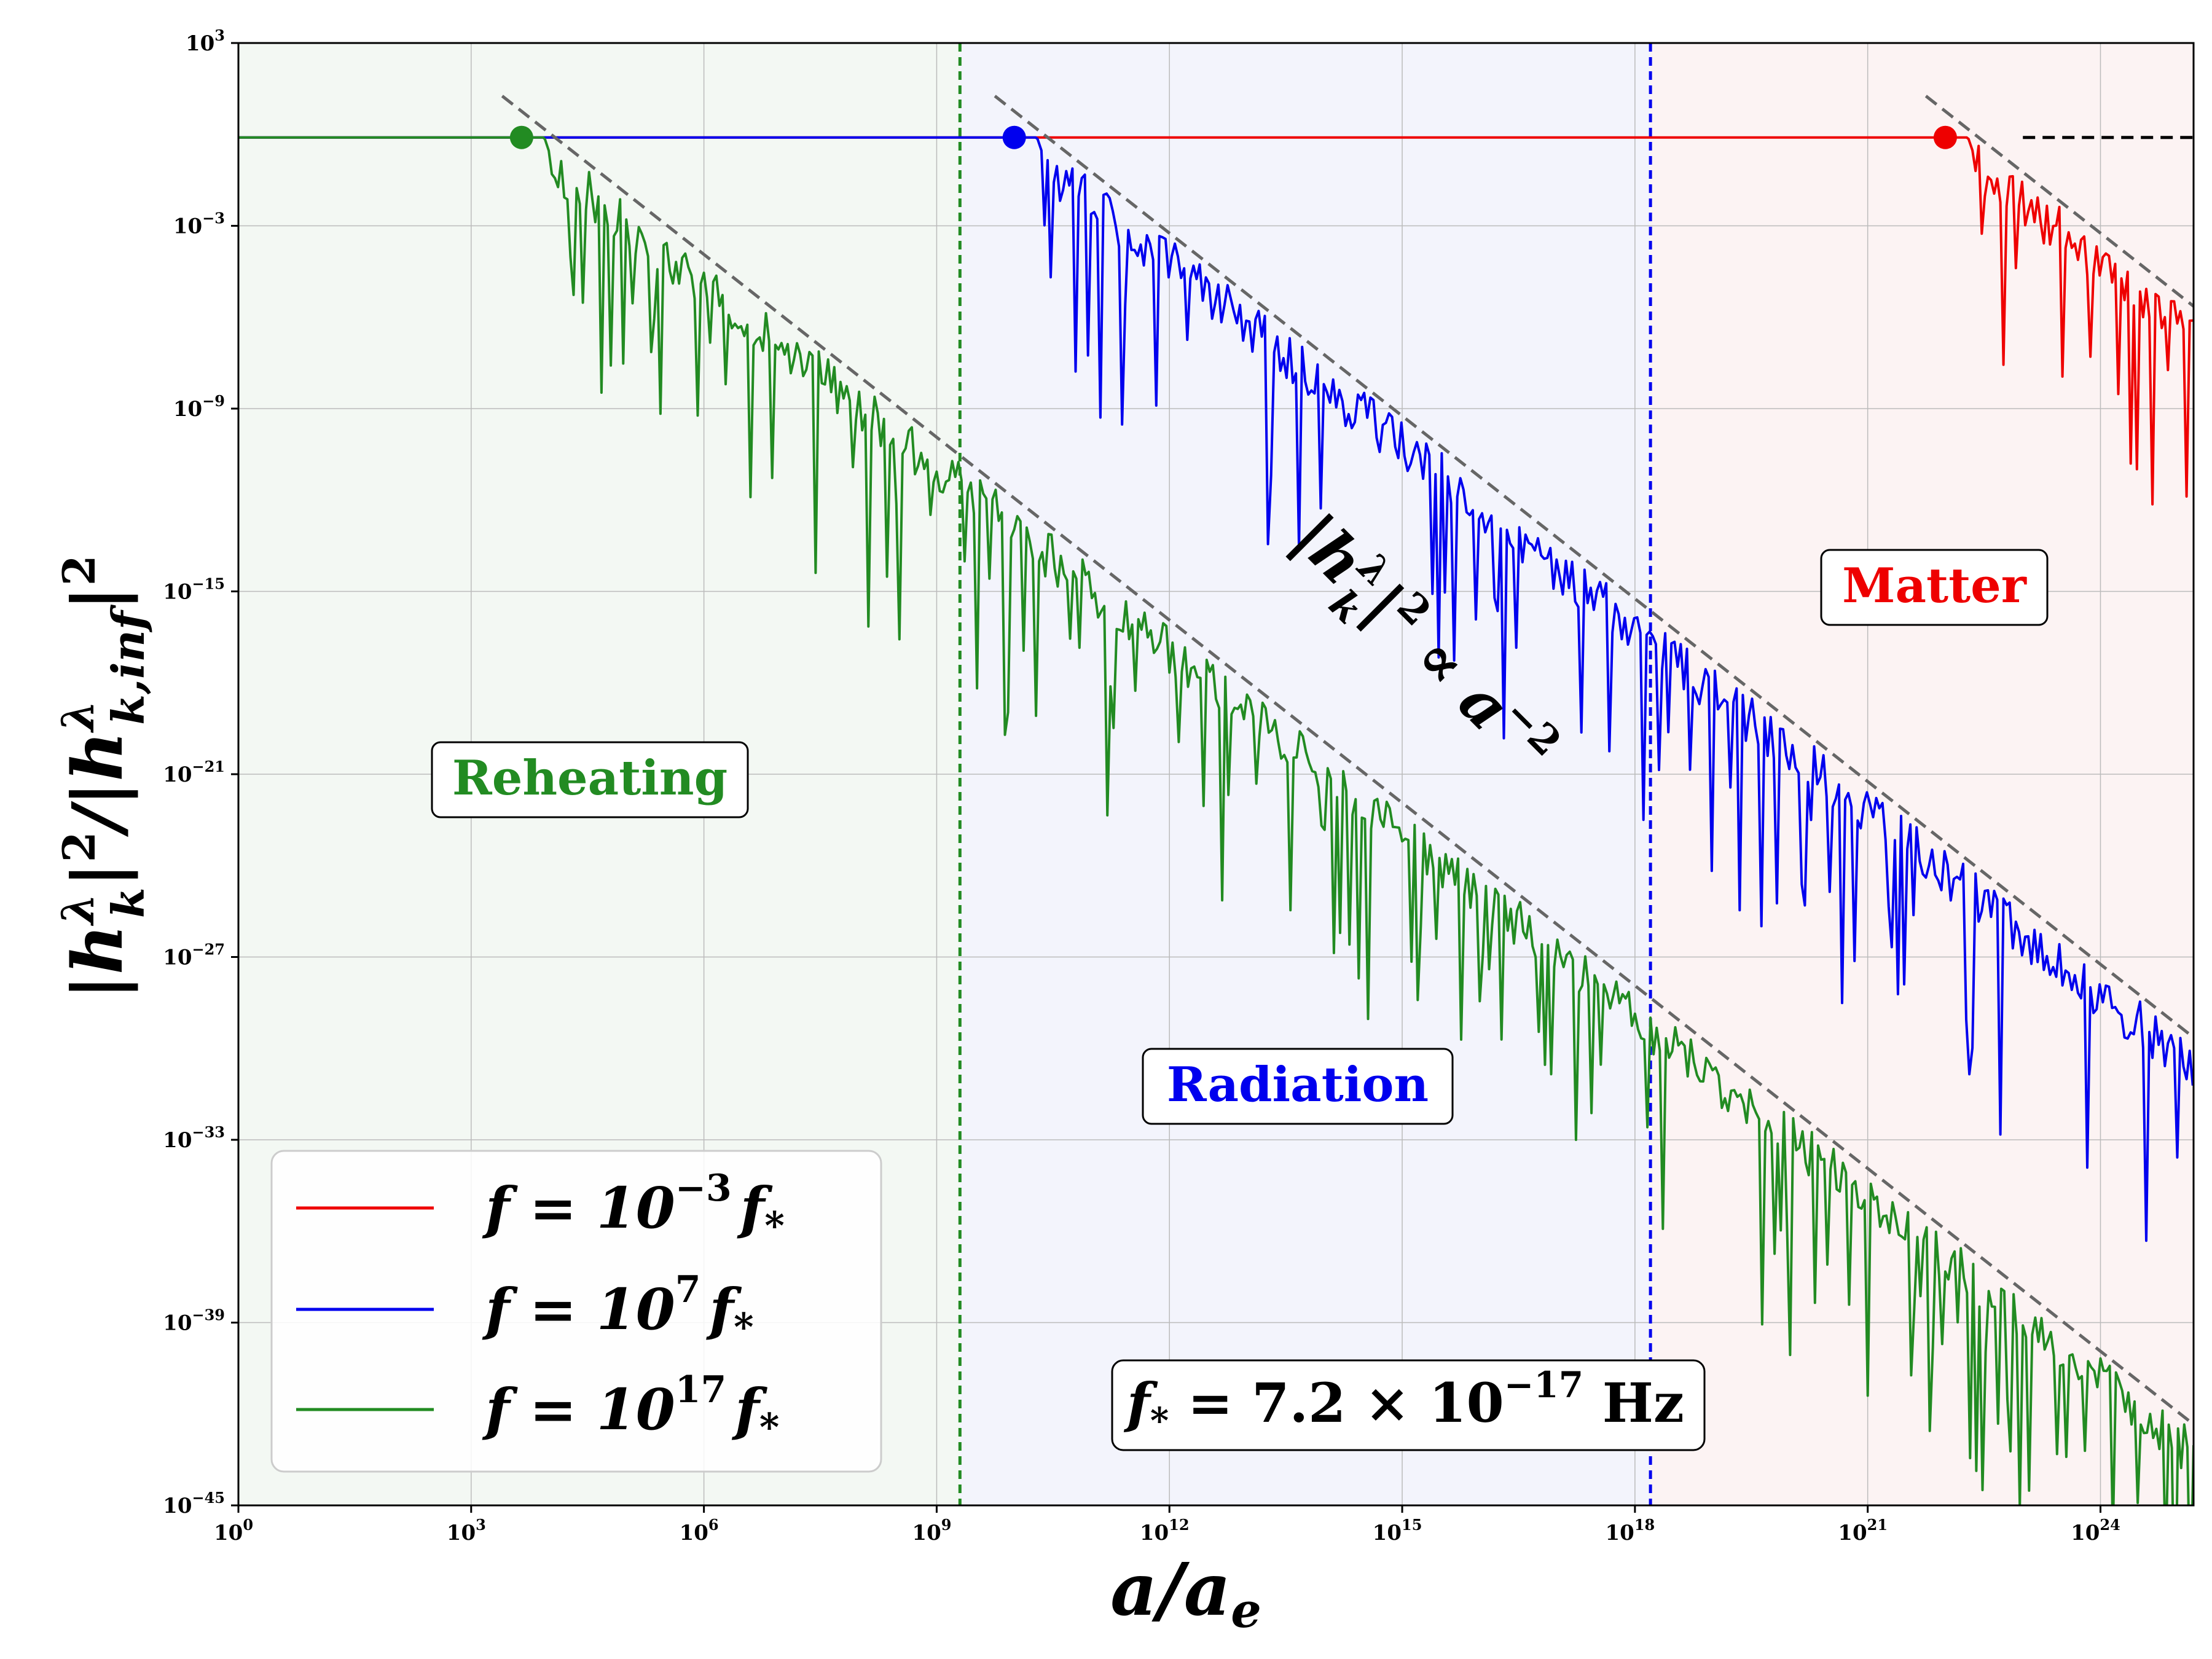 The image size is (2212, 1659). I want to click on y-tick-exp: −27, so click(208, 950).